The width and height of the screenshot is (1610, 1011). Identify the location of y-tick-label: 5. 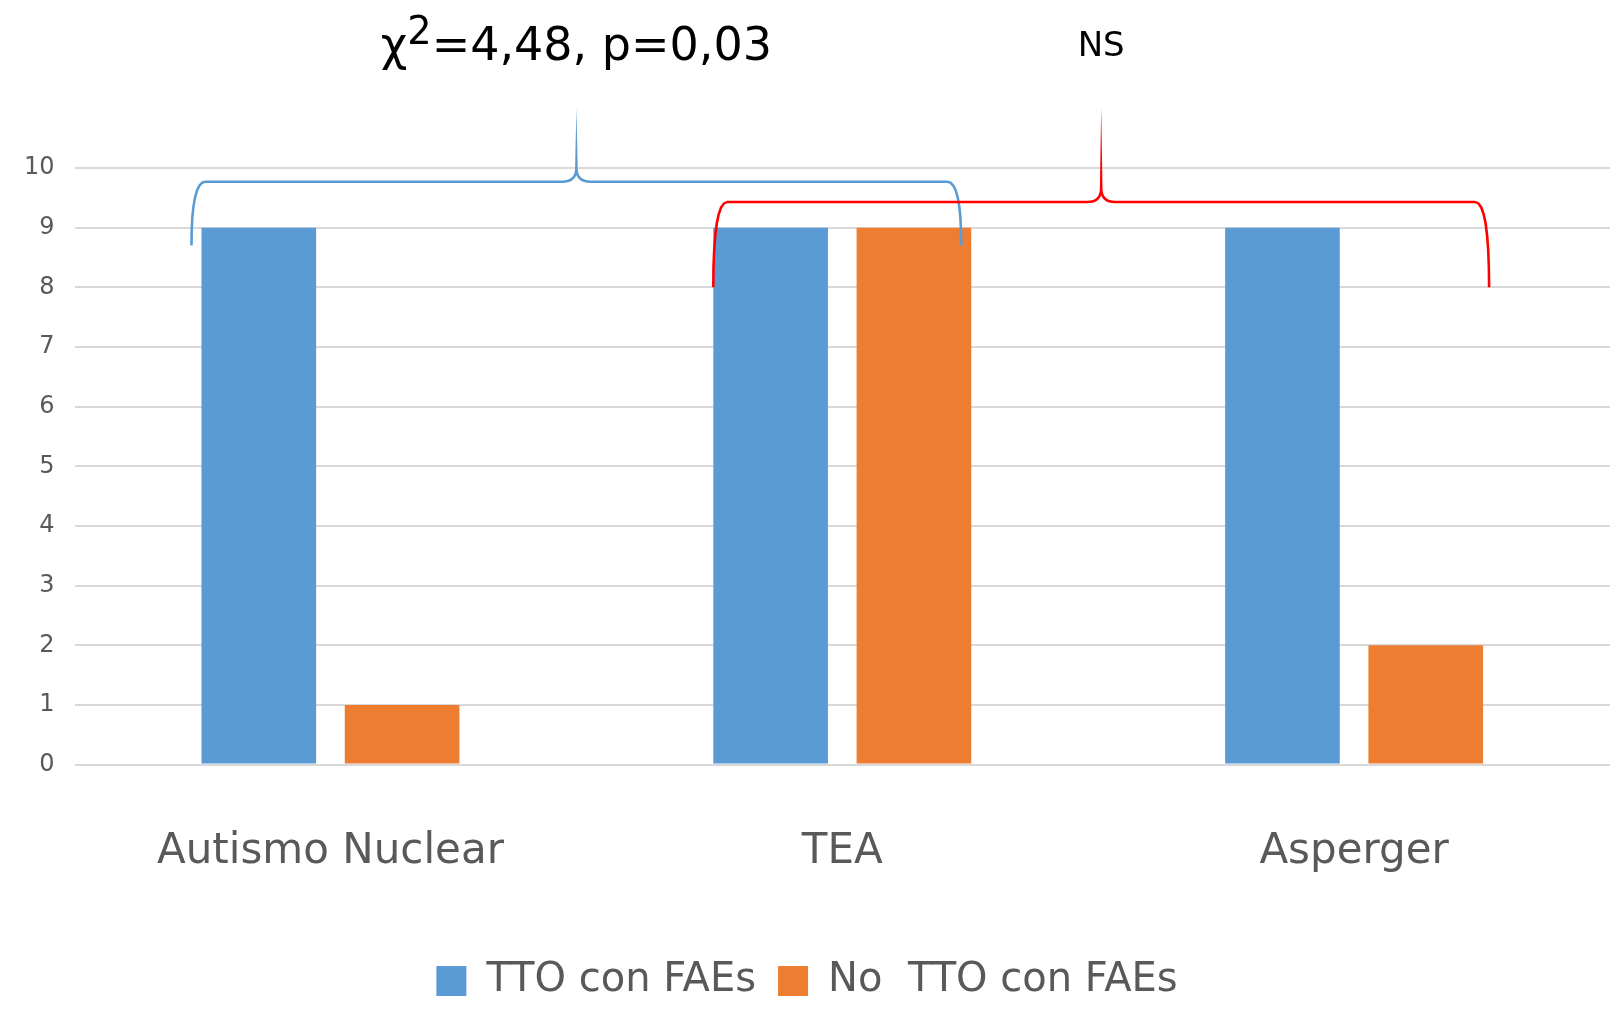
(47, 464).